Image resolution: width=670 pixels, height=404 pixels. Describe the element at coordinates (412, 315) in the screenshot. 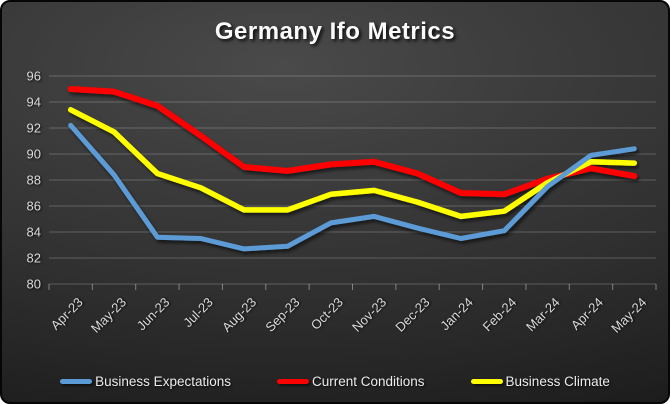

I see `svg-text: Dec-23` at that location.